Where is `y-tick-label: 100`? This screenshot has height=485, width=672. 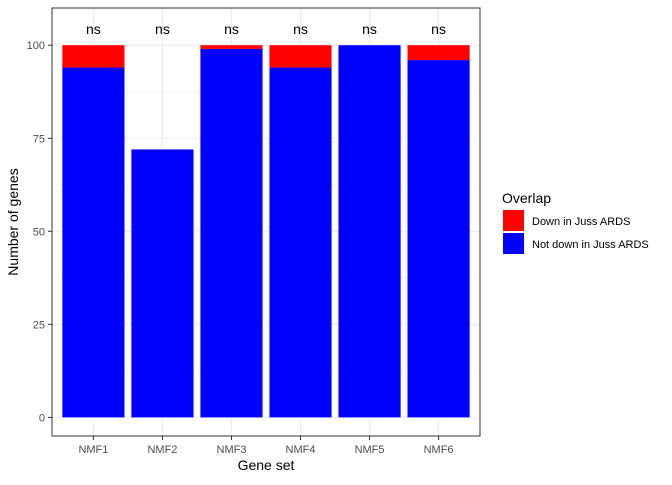
y-tick-label: 100 is located at coordinates (36, 46).